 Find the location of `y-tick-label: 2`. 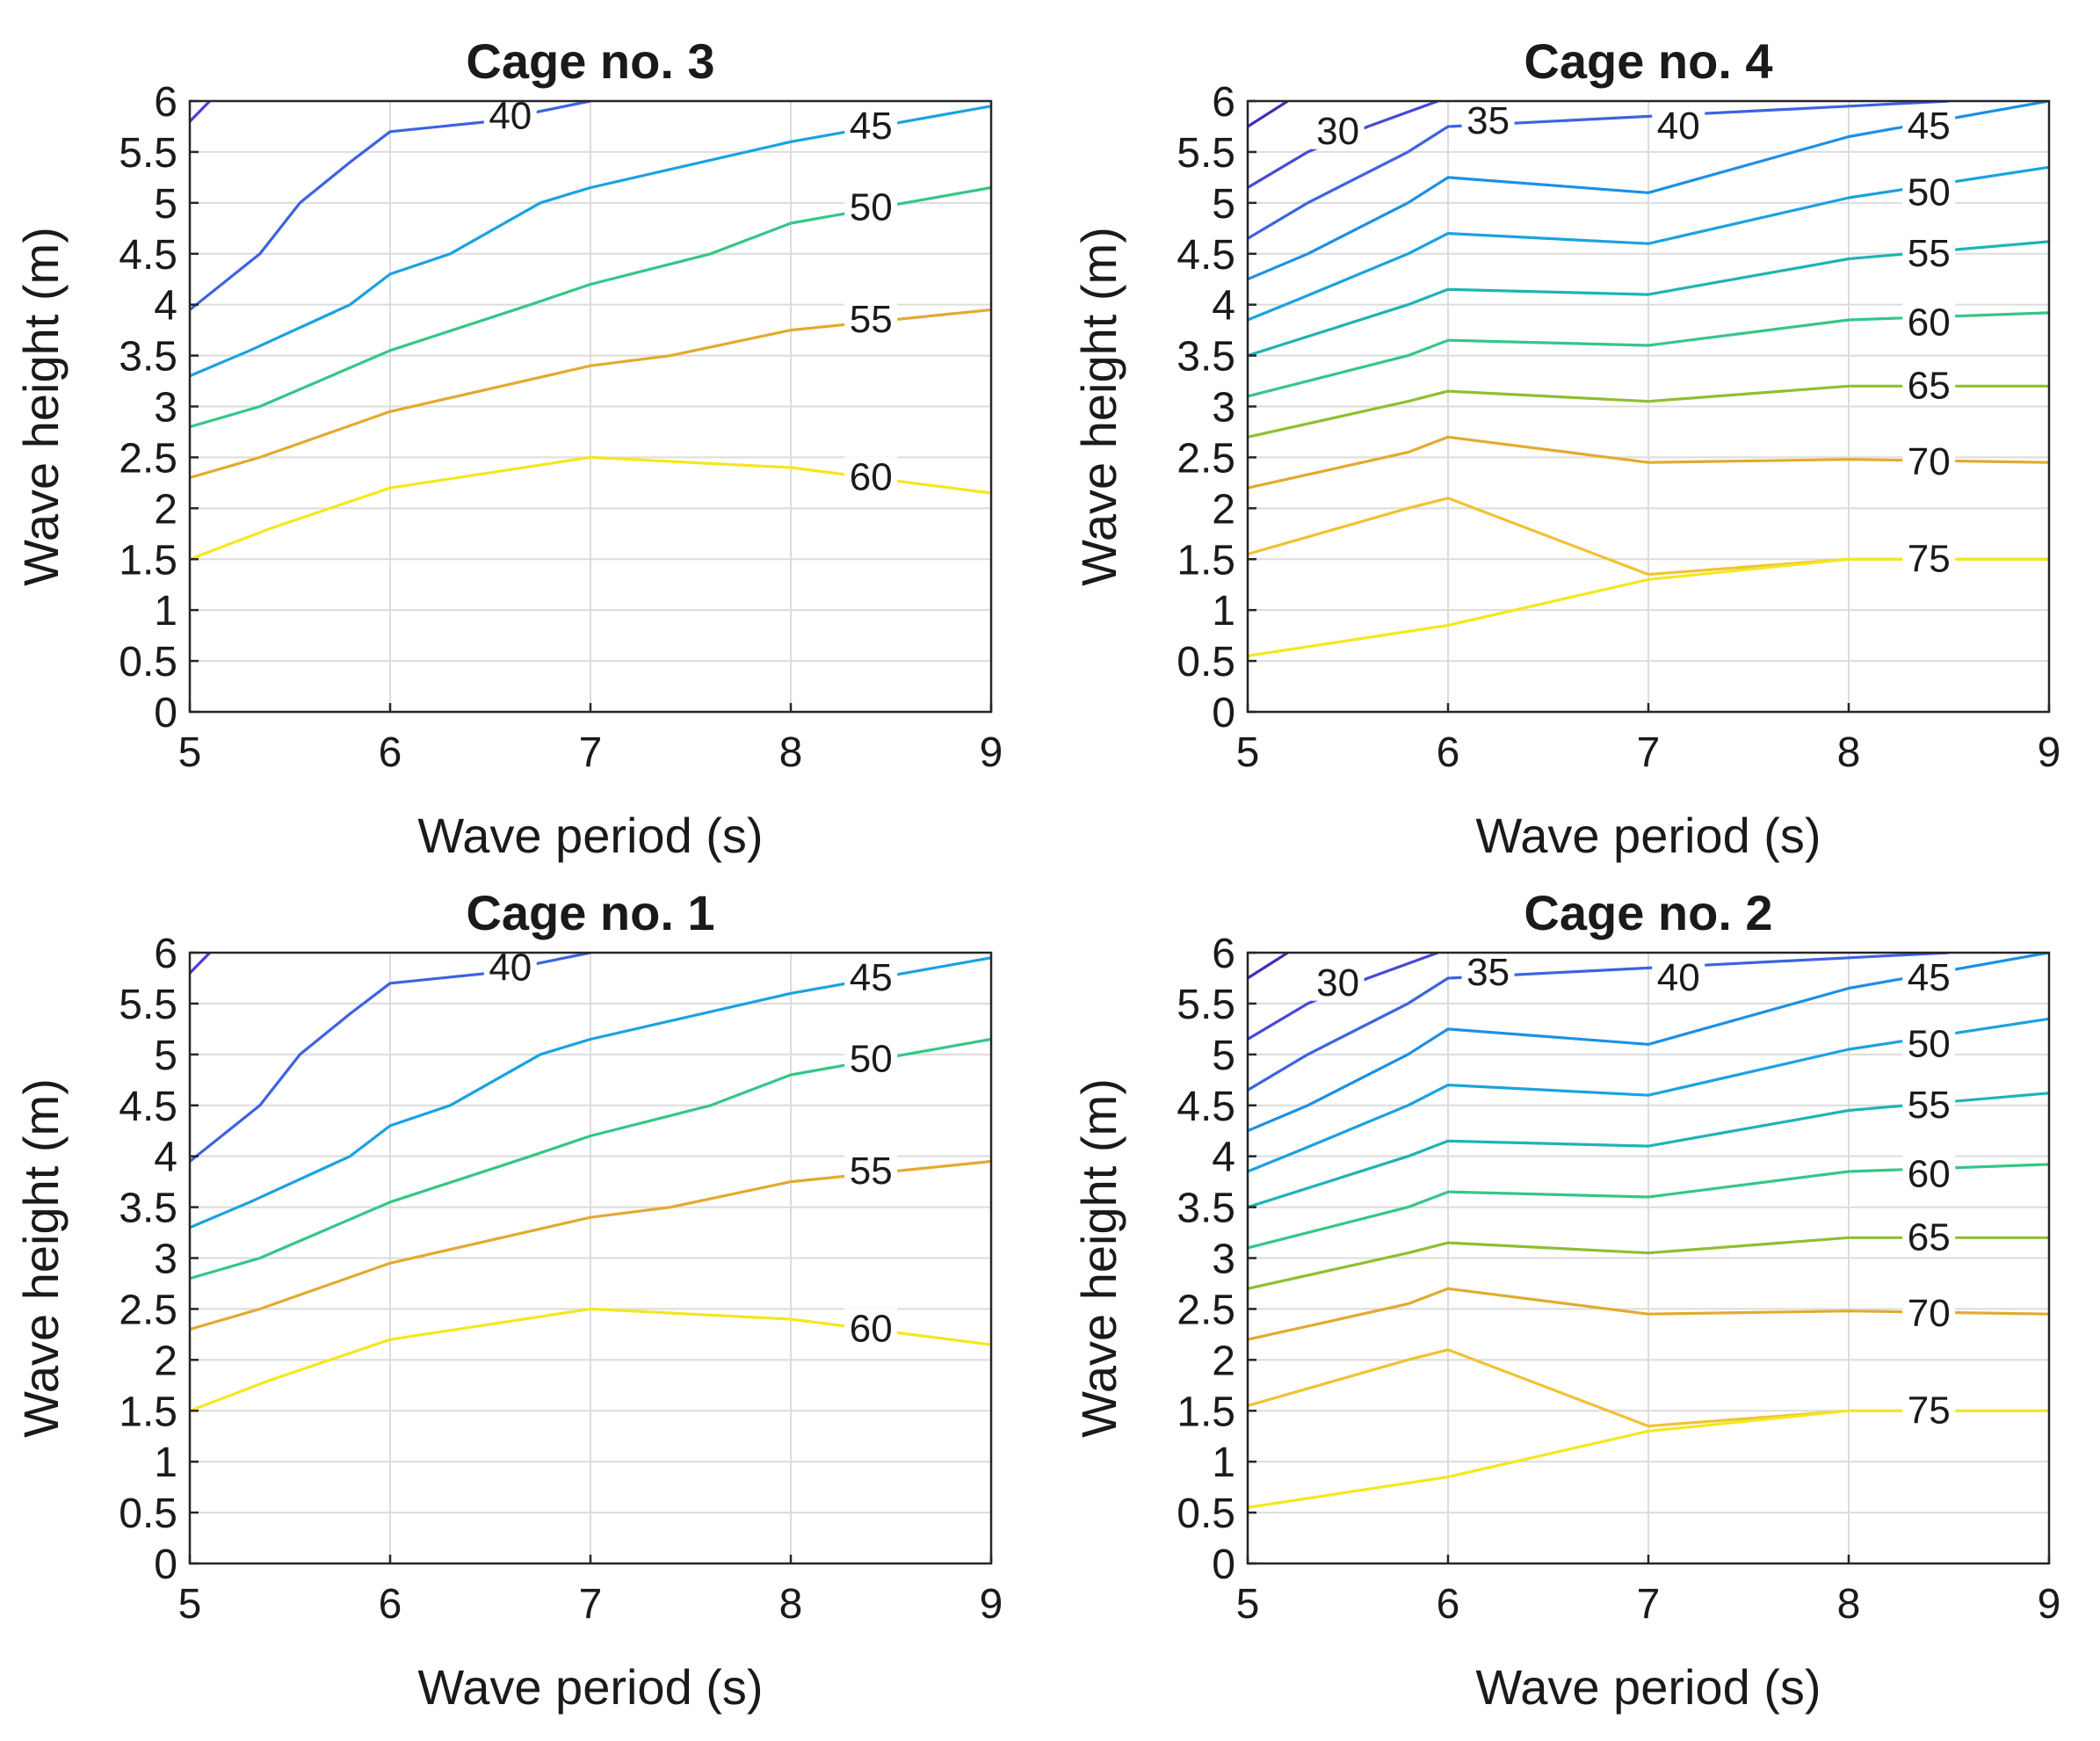

y-tick-label: 2 is located at coordinates (1223, 1361).